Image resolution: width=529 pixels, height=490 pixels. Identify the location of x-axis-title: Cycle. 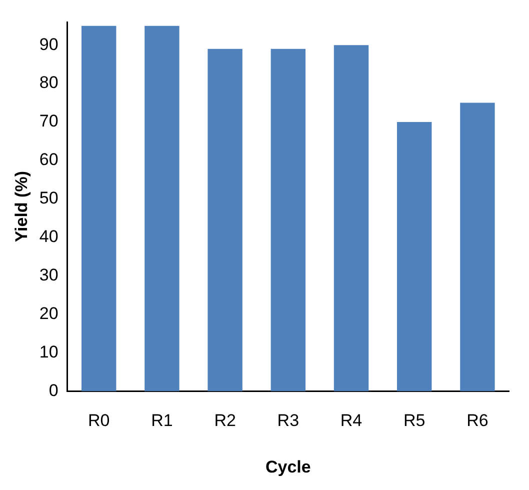
(288, 466).